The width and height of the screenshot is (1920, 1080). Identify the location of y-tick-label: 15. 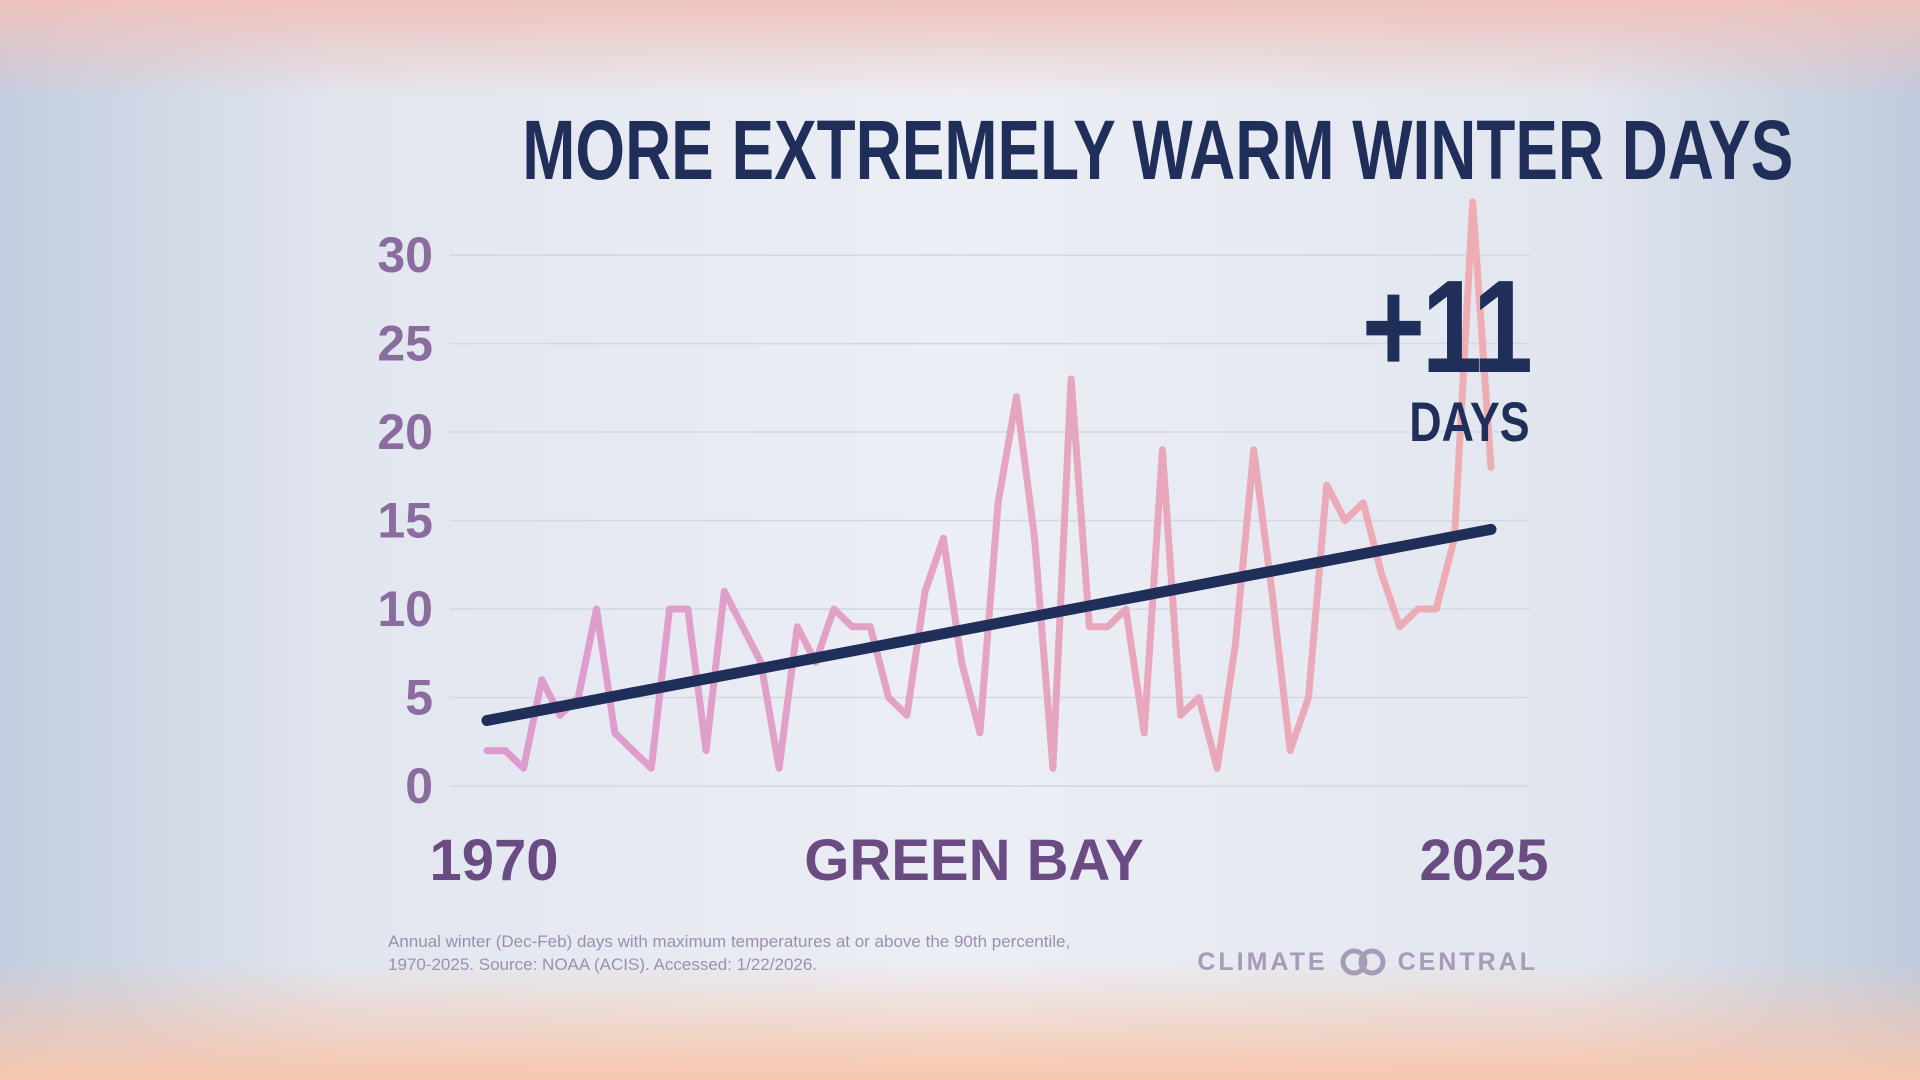
(405, 521).